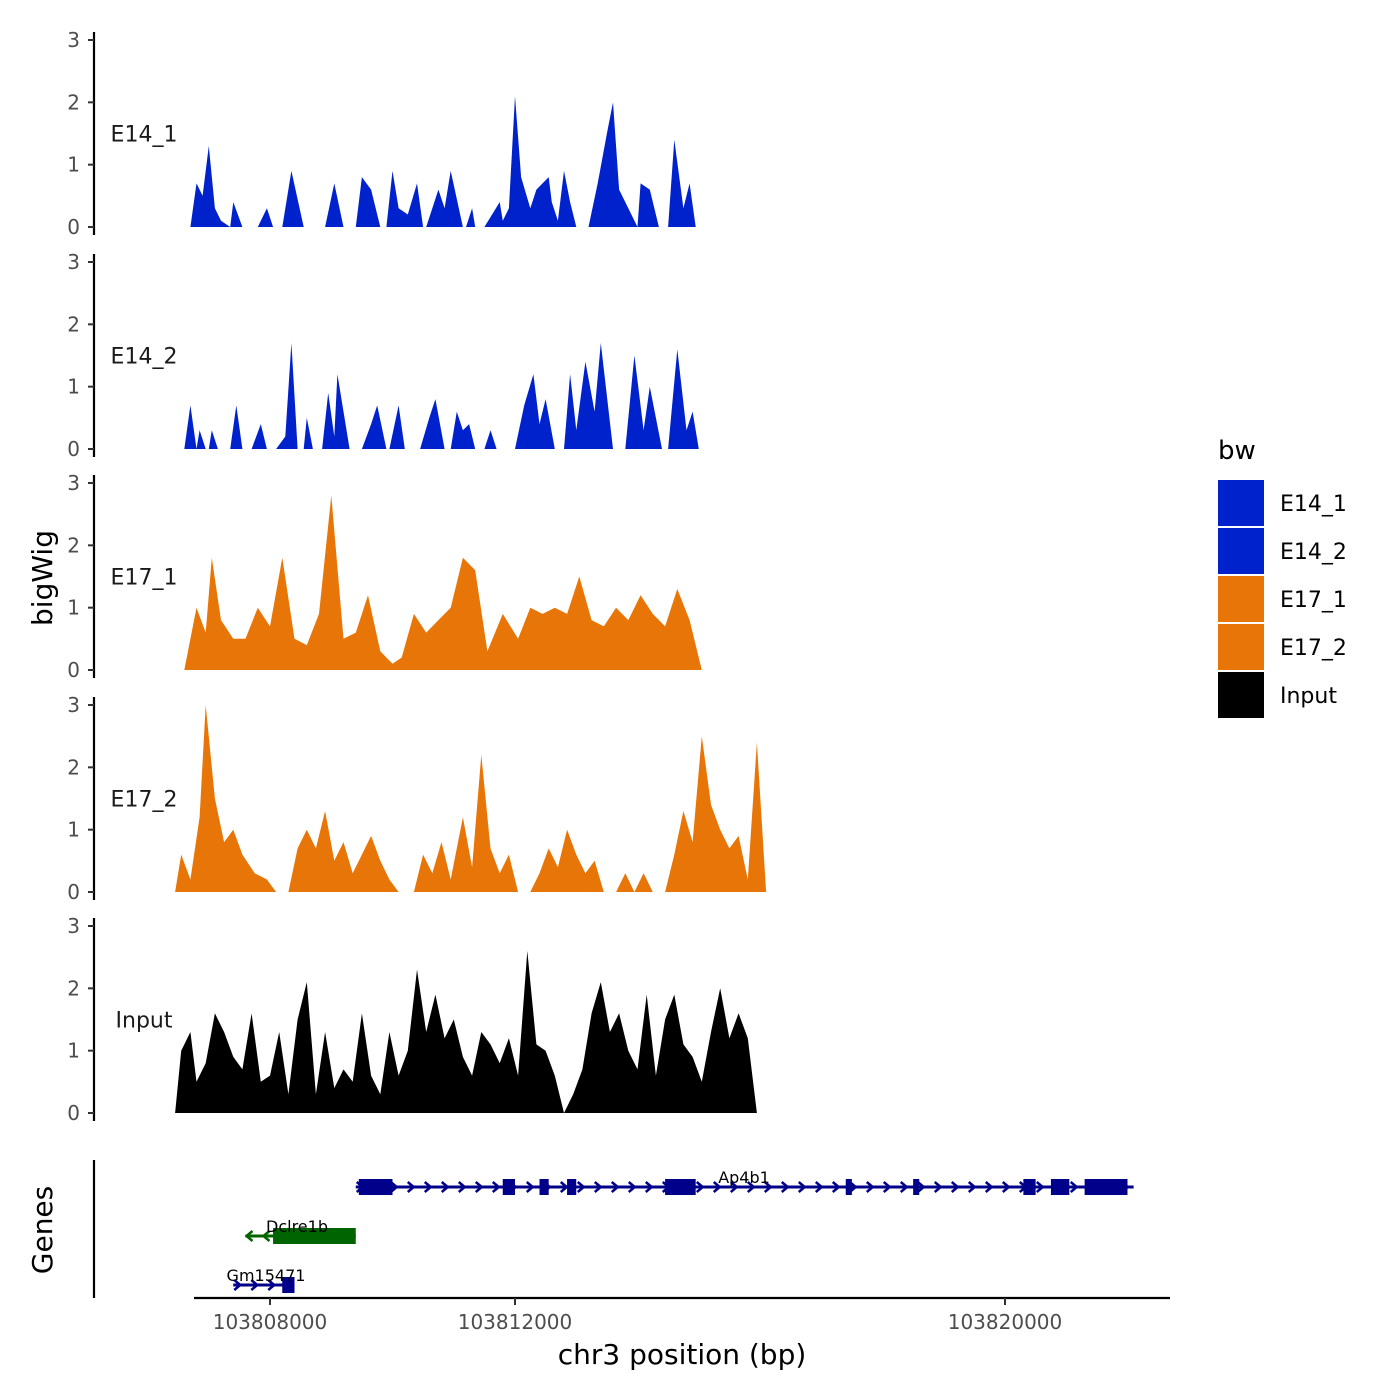  What do you see at coordinates (613, 1229) in the screenshot?
I see `genes-track: Ap4b1 Dclre1b Gm15471` at bounding box center [613, 1229].